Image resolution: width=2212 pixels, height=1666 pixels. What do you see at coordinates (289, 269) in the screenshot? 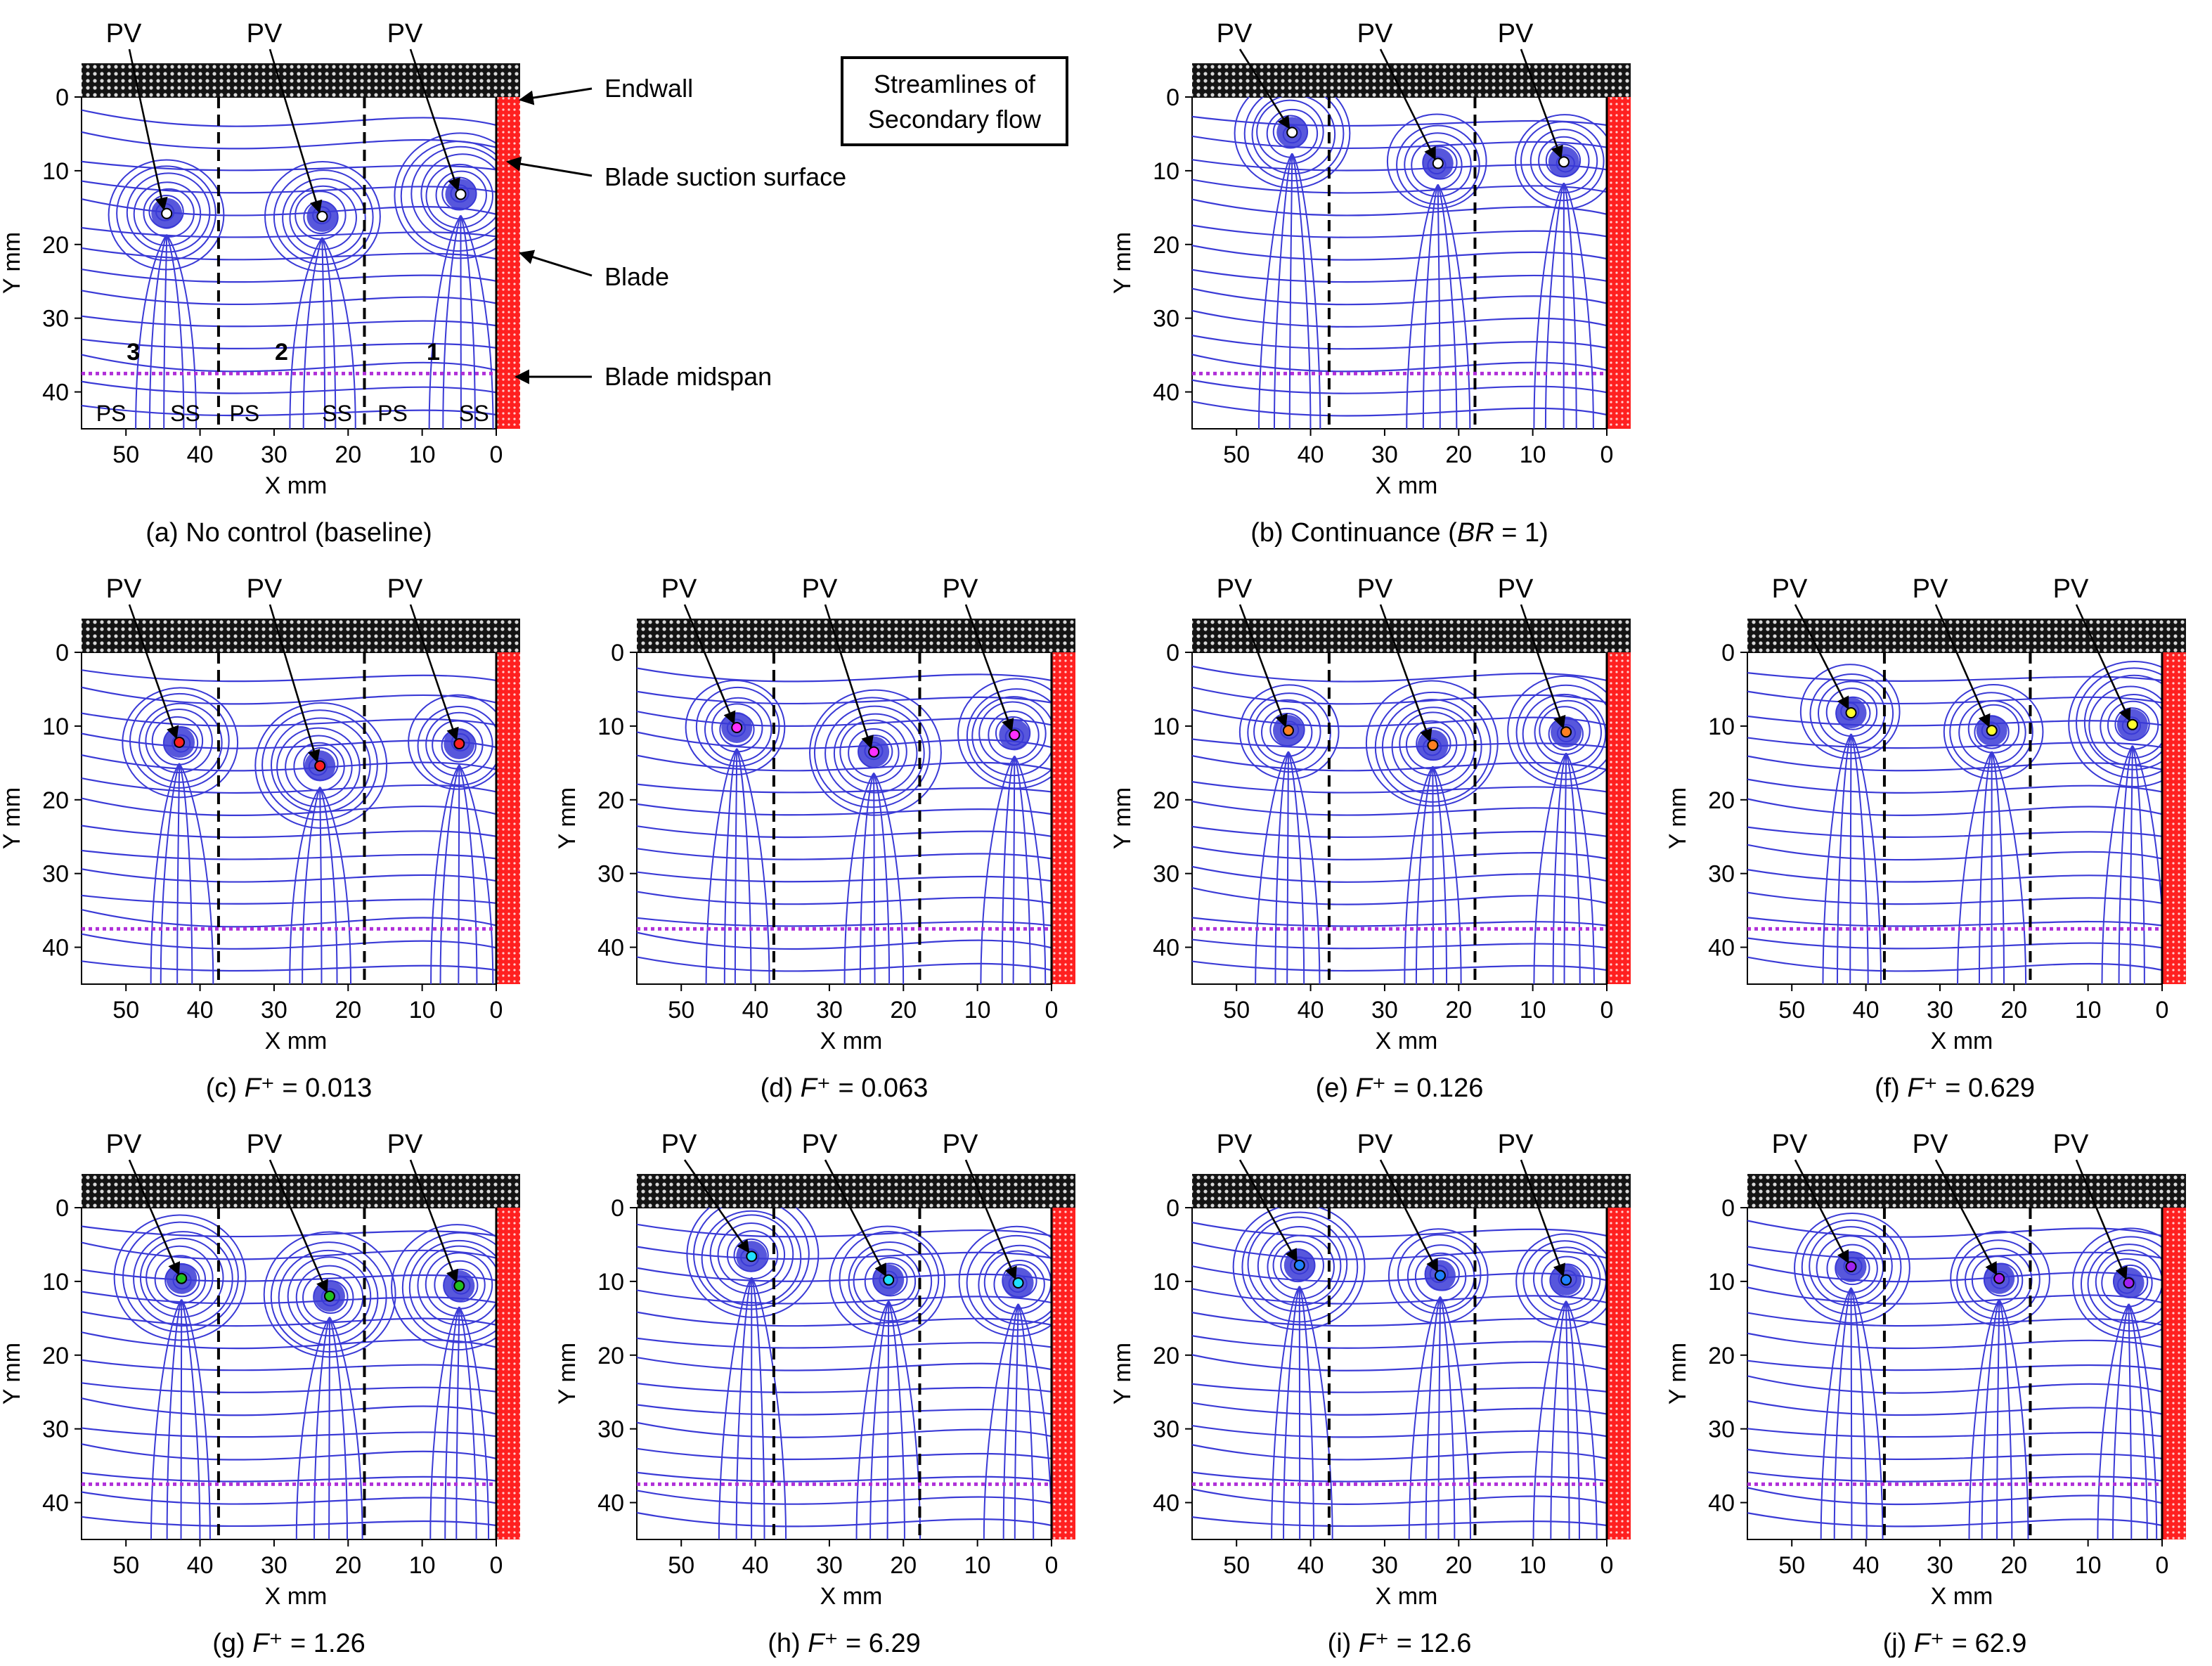
I see `streamlines` at bounding box center [289, 269].